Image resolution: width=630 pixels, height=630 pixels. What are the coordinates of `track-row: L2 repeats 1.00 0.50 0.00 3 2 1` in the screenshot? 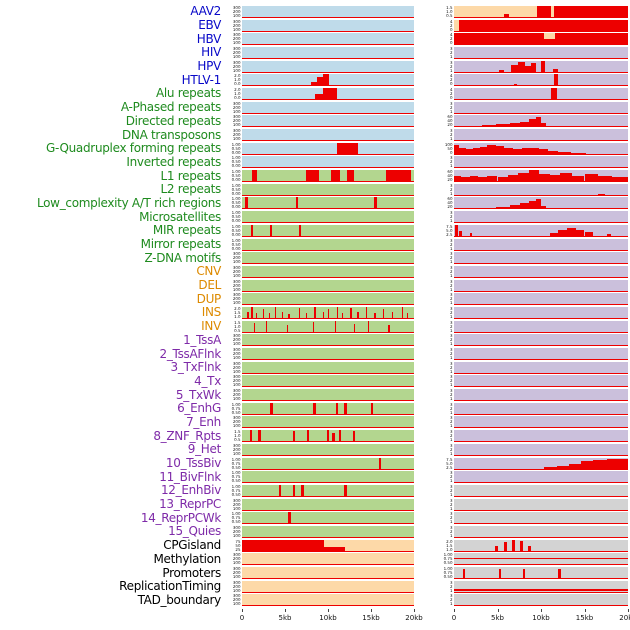 It's located at (314, 190).